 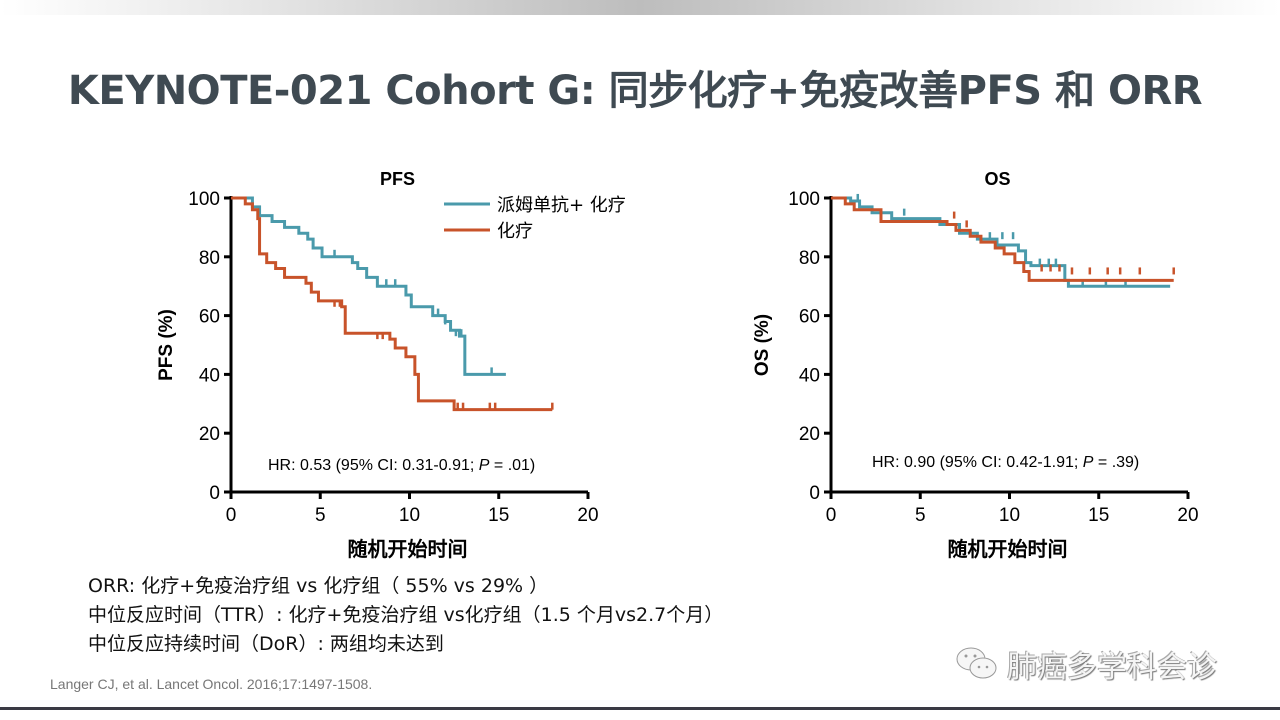 What do you see at coordinates (977, 462) in the screenshot?
I see `hr-text-pre: HR: 0.90 (95% CI: 0.42-1.91;` at bounding box center [977, 462].